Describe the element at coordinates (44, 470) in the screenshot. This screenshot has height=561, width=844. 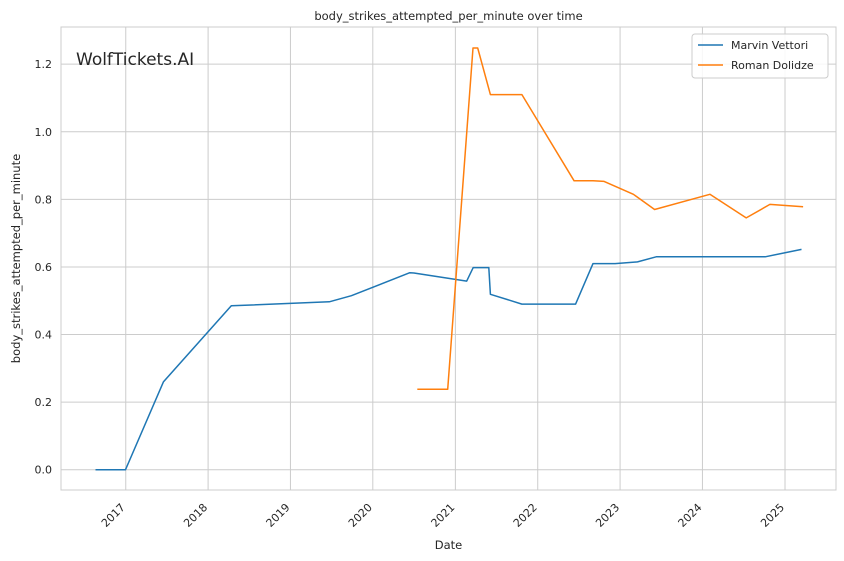
I see `y-tick-label: 0.0` at that location.